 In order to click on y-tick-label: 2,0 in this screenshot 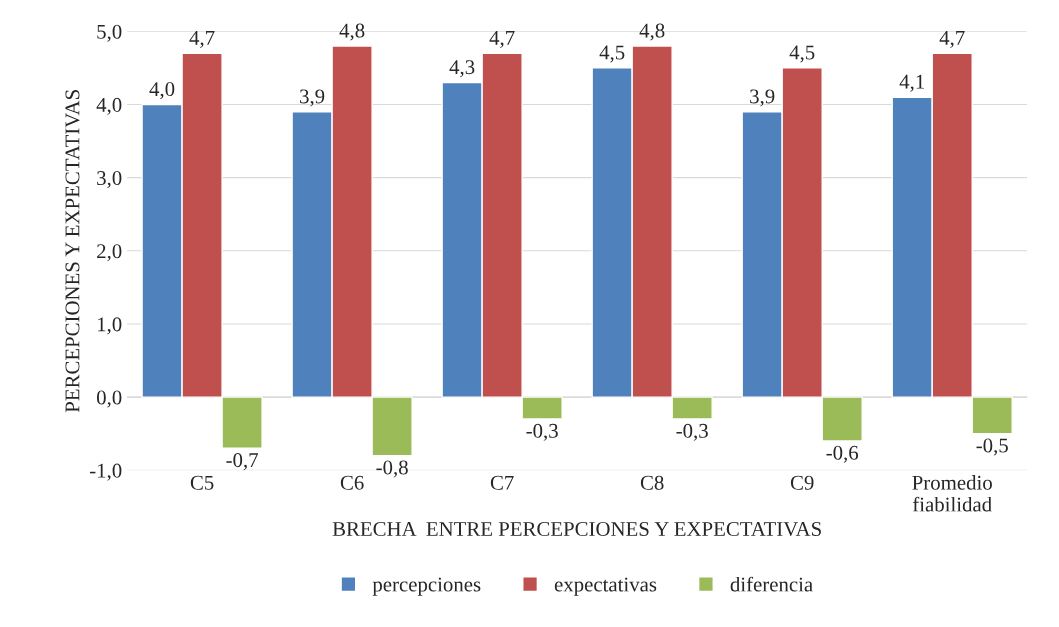, I will do `click(109, 253)`.